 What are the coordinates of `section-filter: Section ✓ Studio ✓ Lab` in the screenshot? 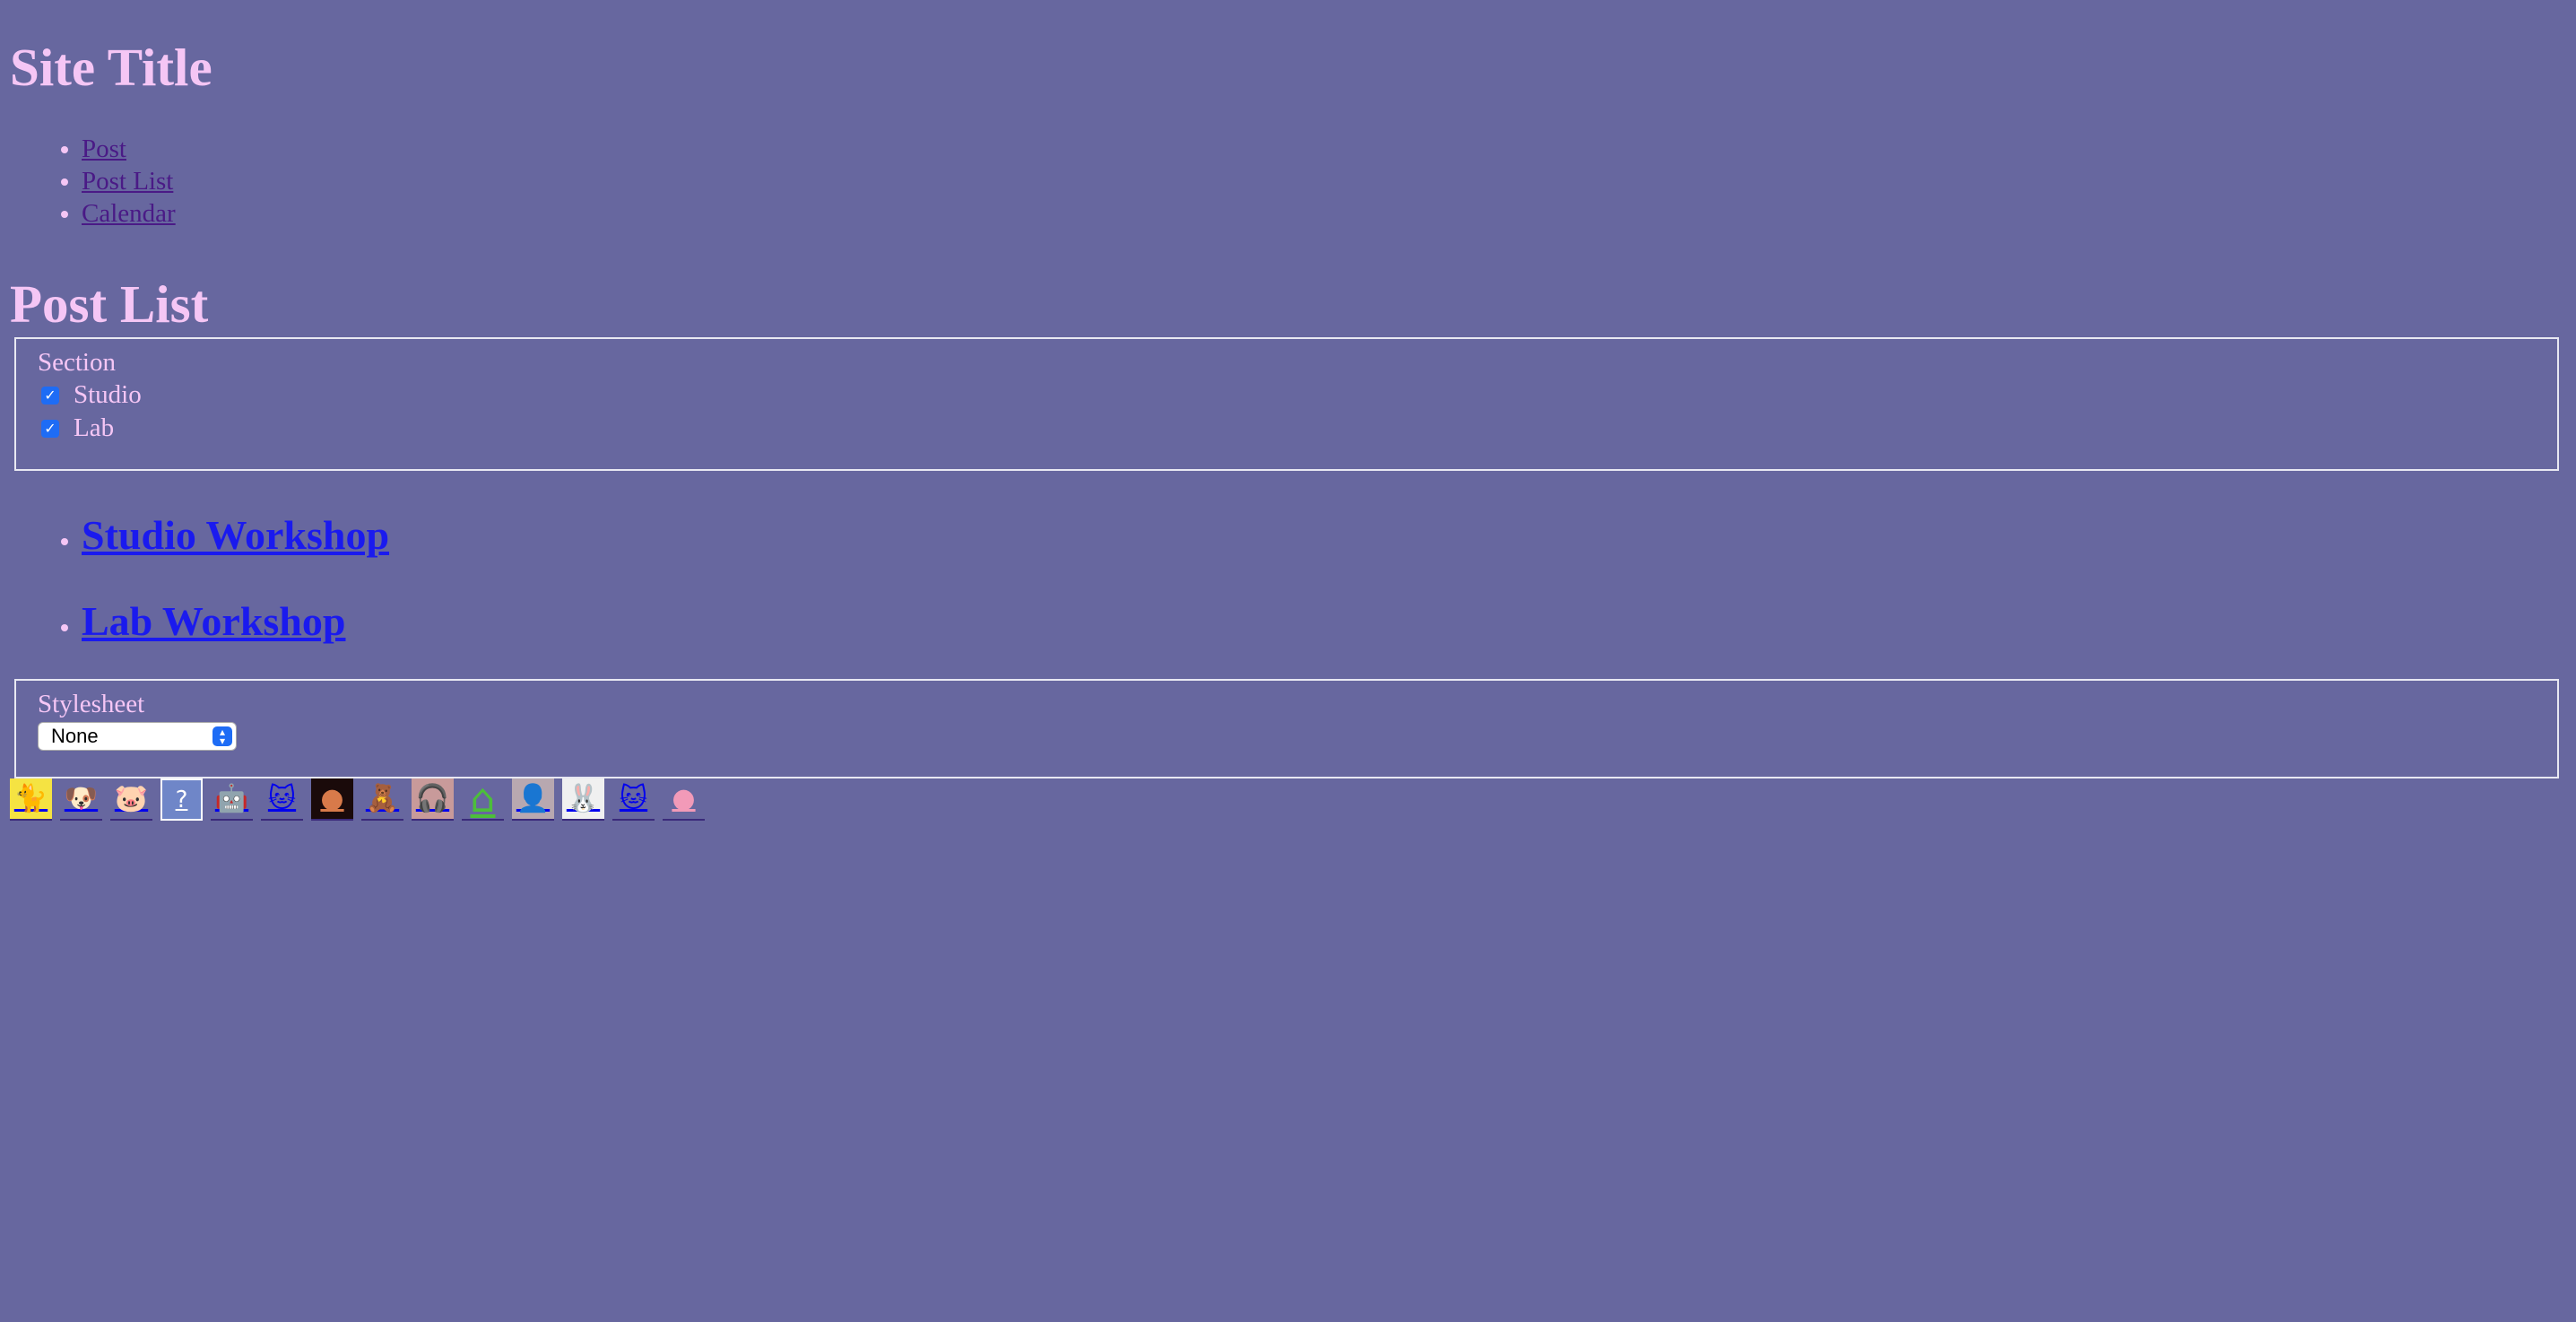 It's located at (1286, 404).